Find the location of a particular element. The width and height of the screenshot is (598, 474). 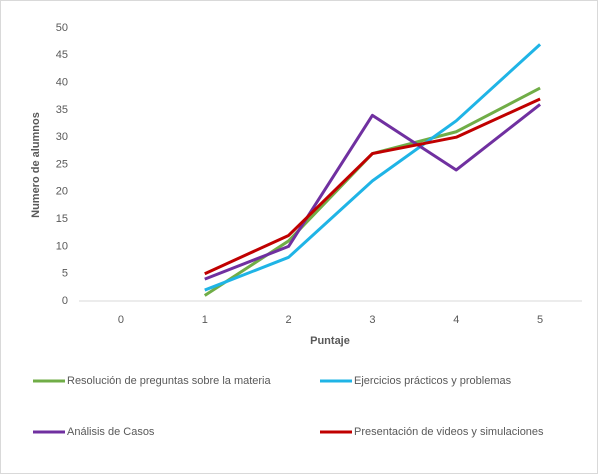

legend-label: Presentación de videos y simulaciones is located at coordinates (449, 432).